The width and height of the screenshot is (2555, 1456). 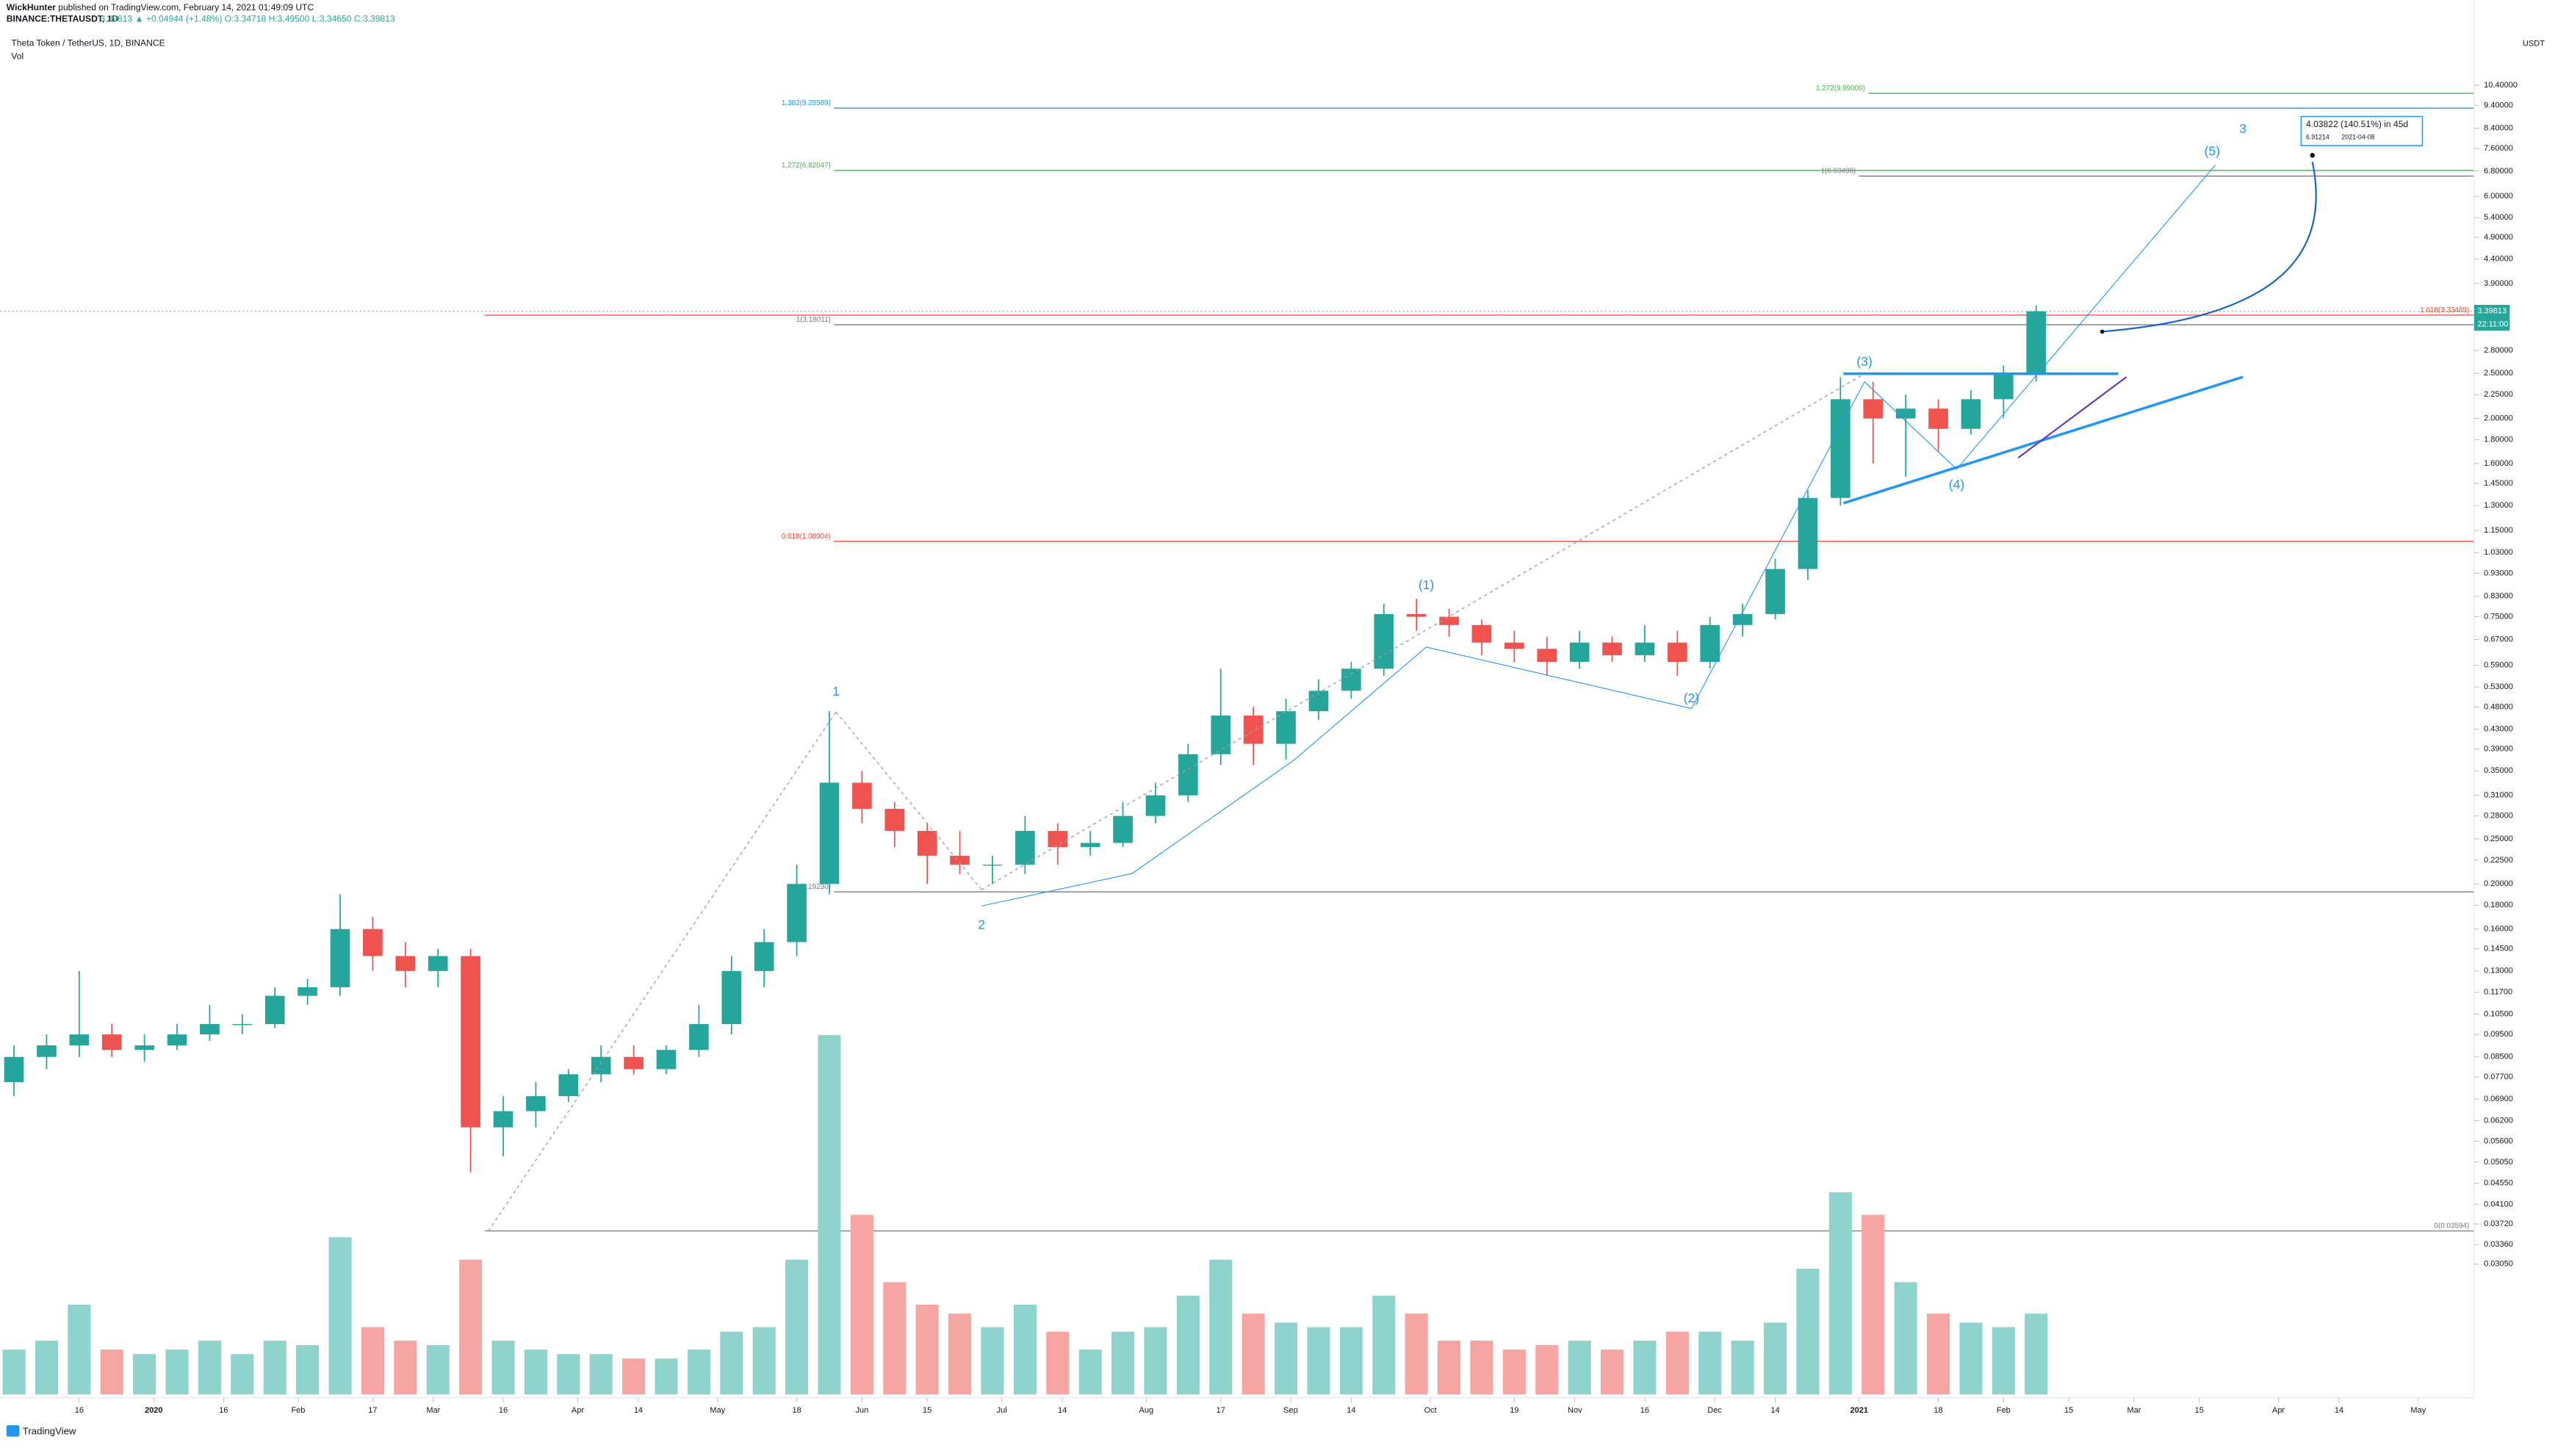 What do you see at coordinates (1865, 361) in the screenshot?
I see `wave-label: (3)` at bounding box center [1865, 361].